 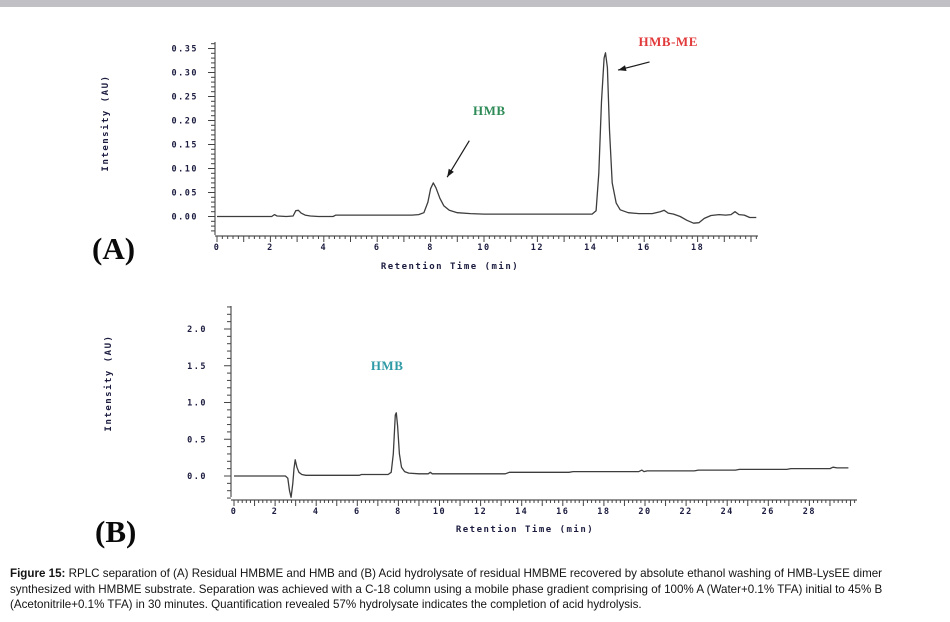 What do you see at coordinates (197, 477) in the screenshot?
I see `y-tick-label: 0.0` at bounding box center [197, 477].